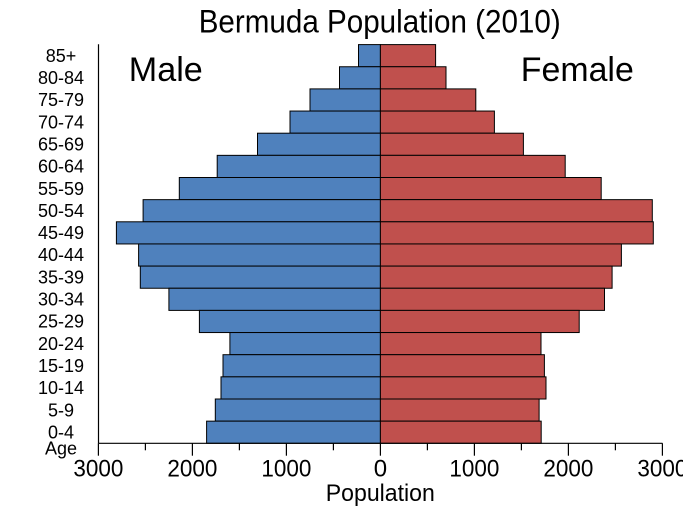  Describe the element at coordinates (61, 56) in the screenshot. I see `svg-text: 85+` at that location.